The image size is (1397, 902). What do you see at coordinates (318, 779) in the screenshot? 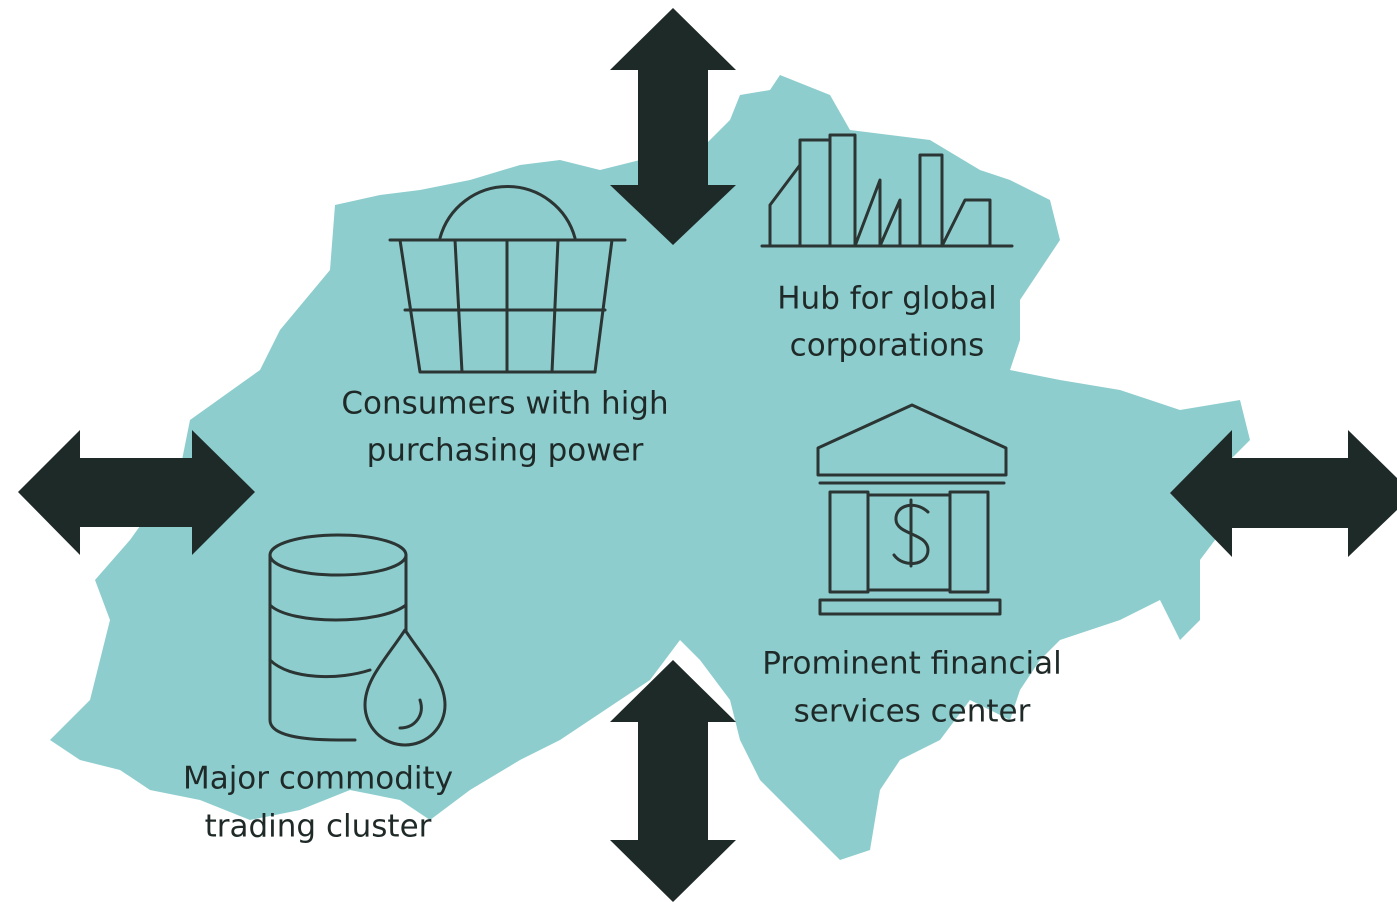
I see `label-commodity: Major commodity` at bounding box center [318, 779].